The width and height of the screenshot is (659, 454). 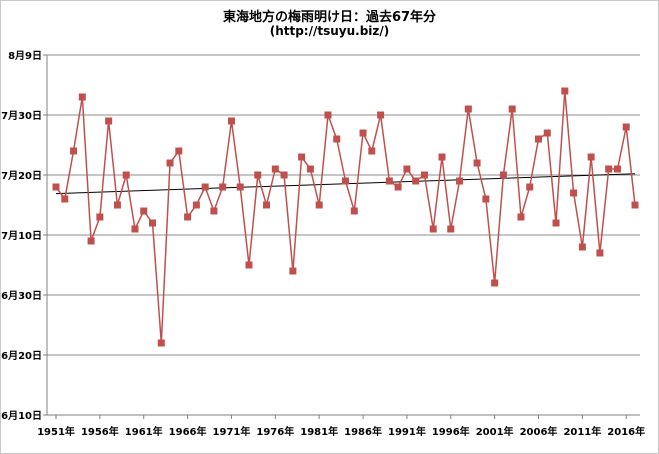 What do you see at coordinates (460, 181) in the screenshot?
I see `data-point-1997` at bounding box center [460, 181].